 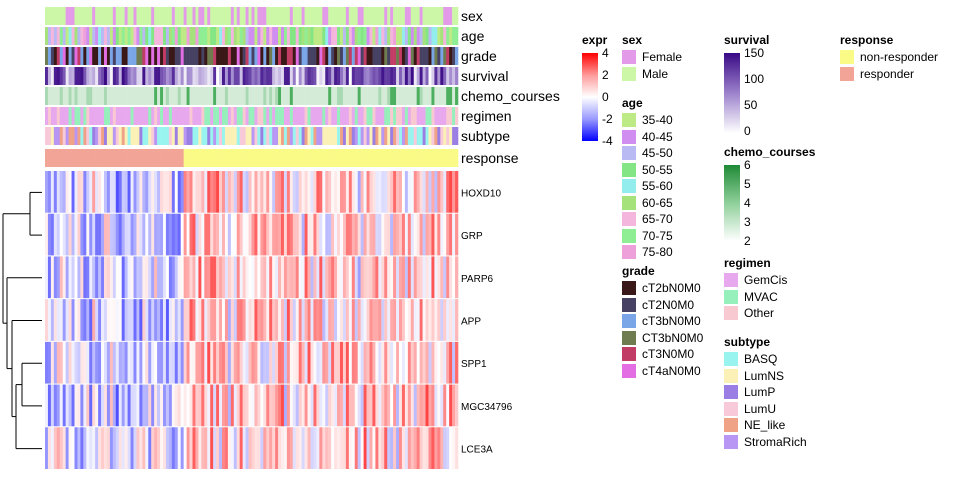 I want to click on subtype-legend-title: subtype, so click(x=747, y=342).